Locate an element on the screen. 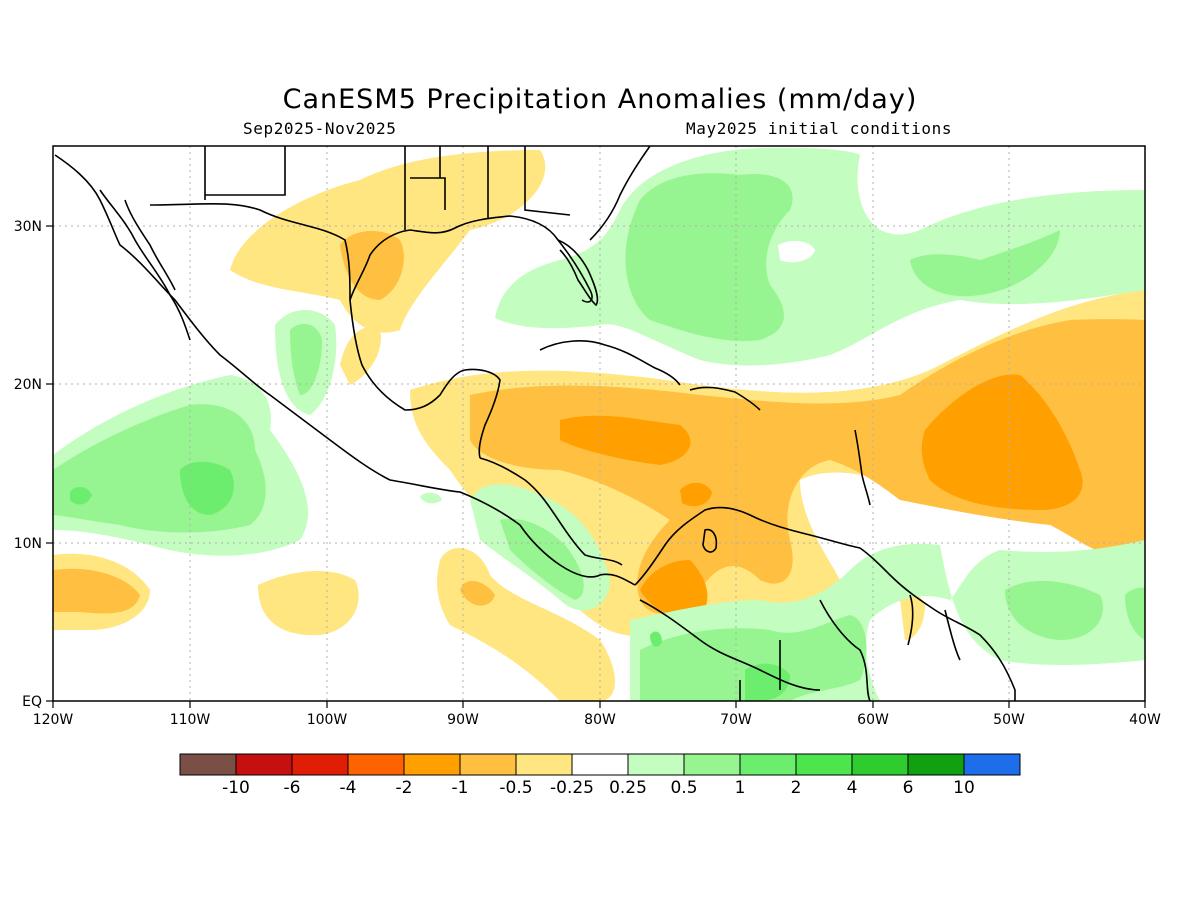 The width and height of the screenshot is (1200, 900). colorbar-label: 0.25 is located at coordinates (628, 788).